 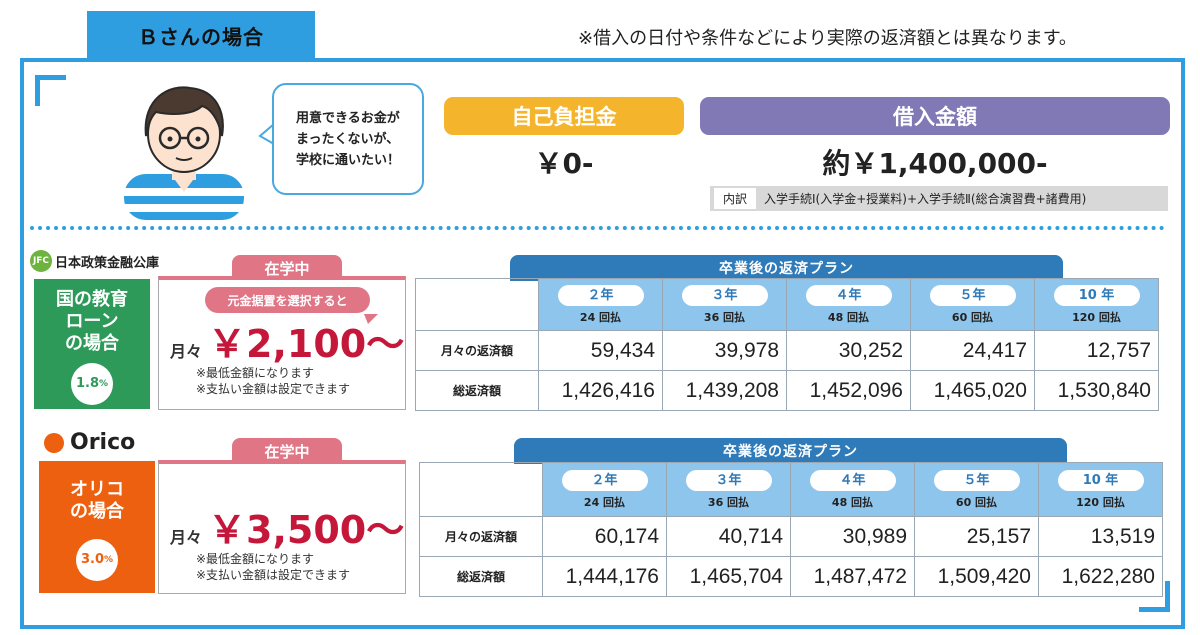 What do you see at coordinates (89, 442) in the screenshot?
I see `orico-logo: Orico` at bounding box center [89, 442].